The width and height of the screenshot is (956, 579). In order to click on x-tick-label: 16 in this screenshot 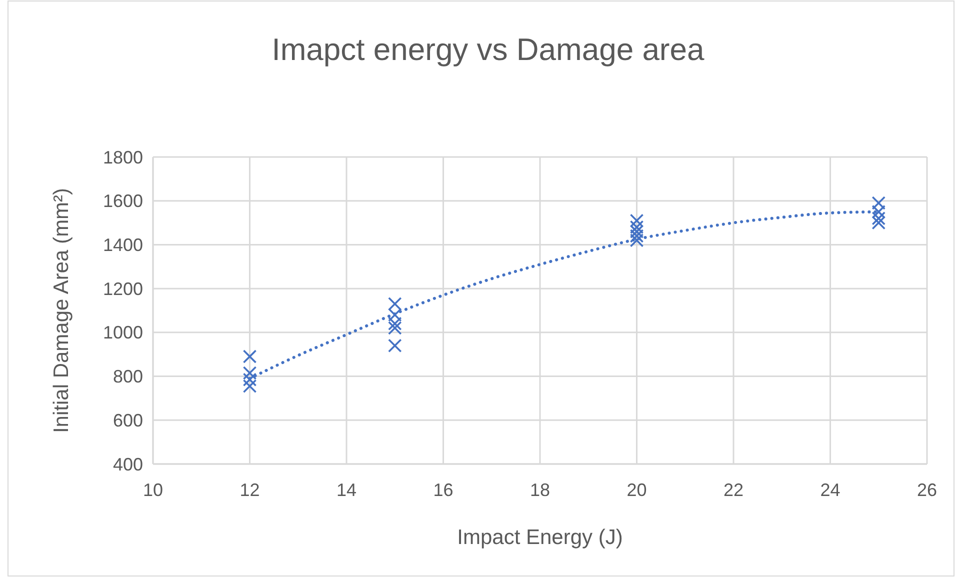, I will do `click(443, 490)`.